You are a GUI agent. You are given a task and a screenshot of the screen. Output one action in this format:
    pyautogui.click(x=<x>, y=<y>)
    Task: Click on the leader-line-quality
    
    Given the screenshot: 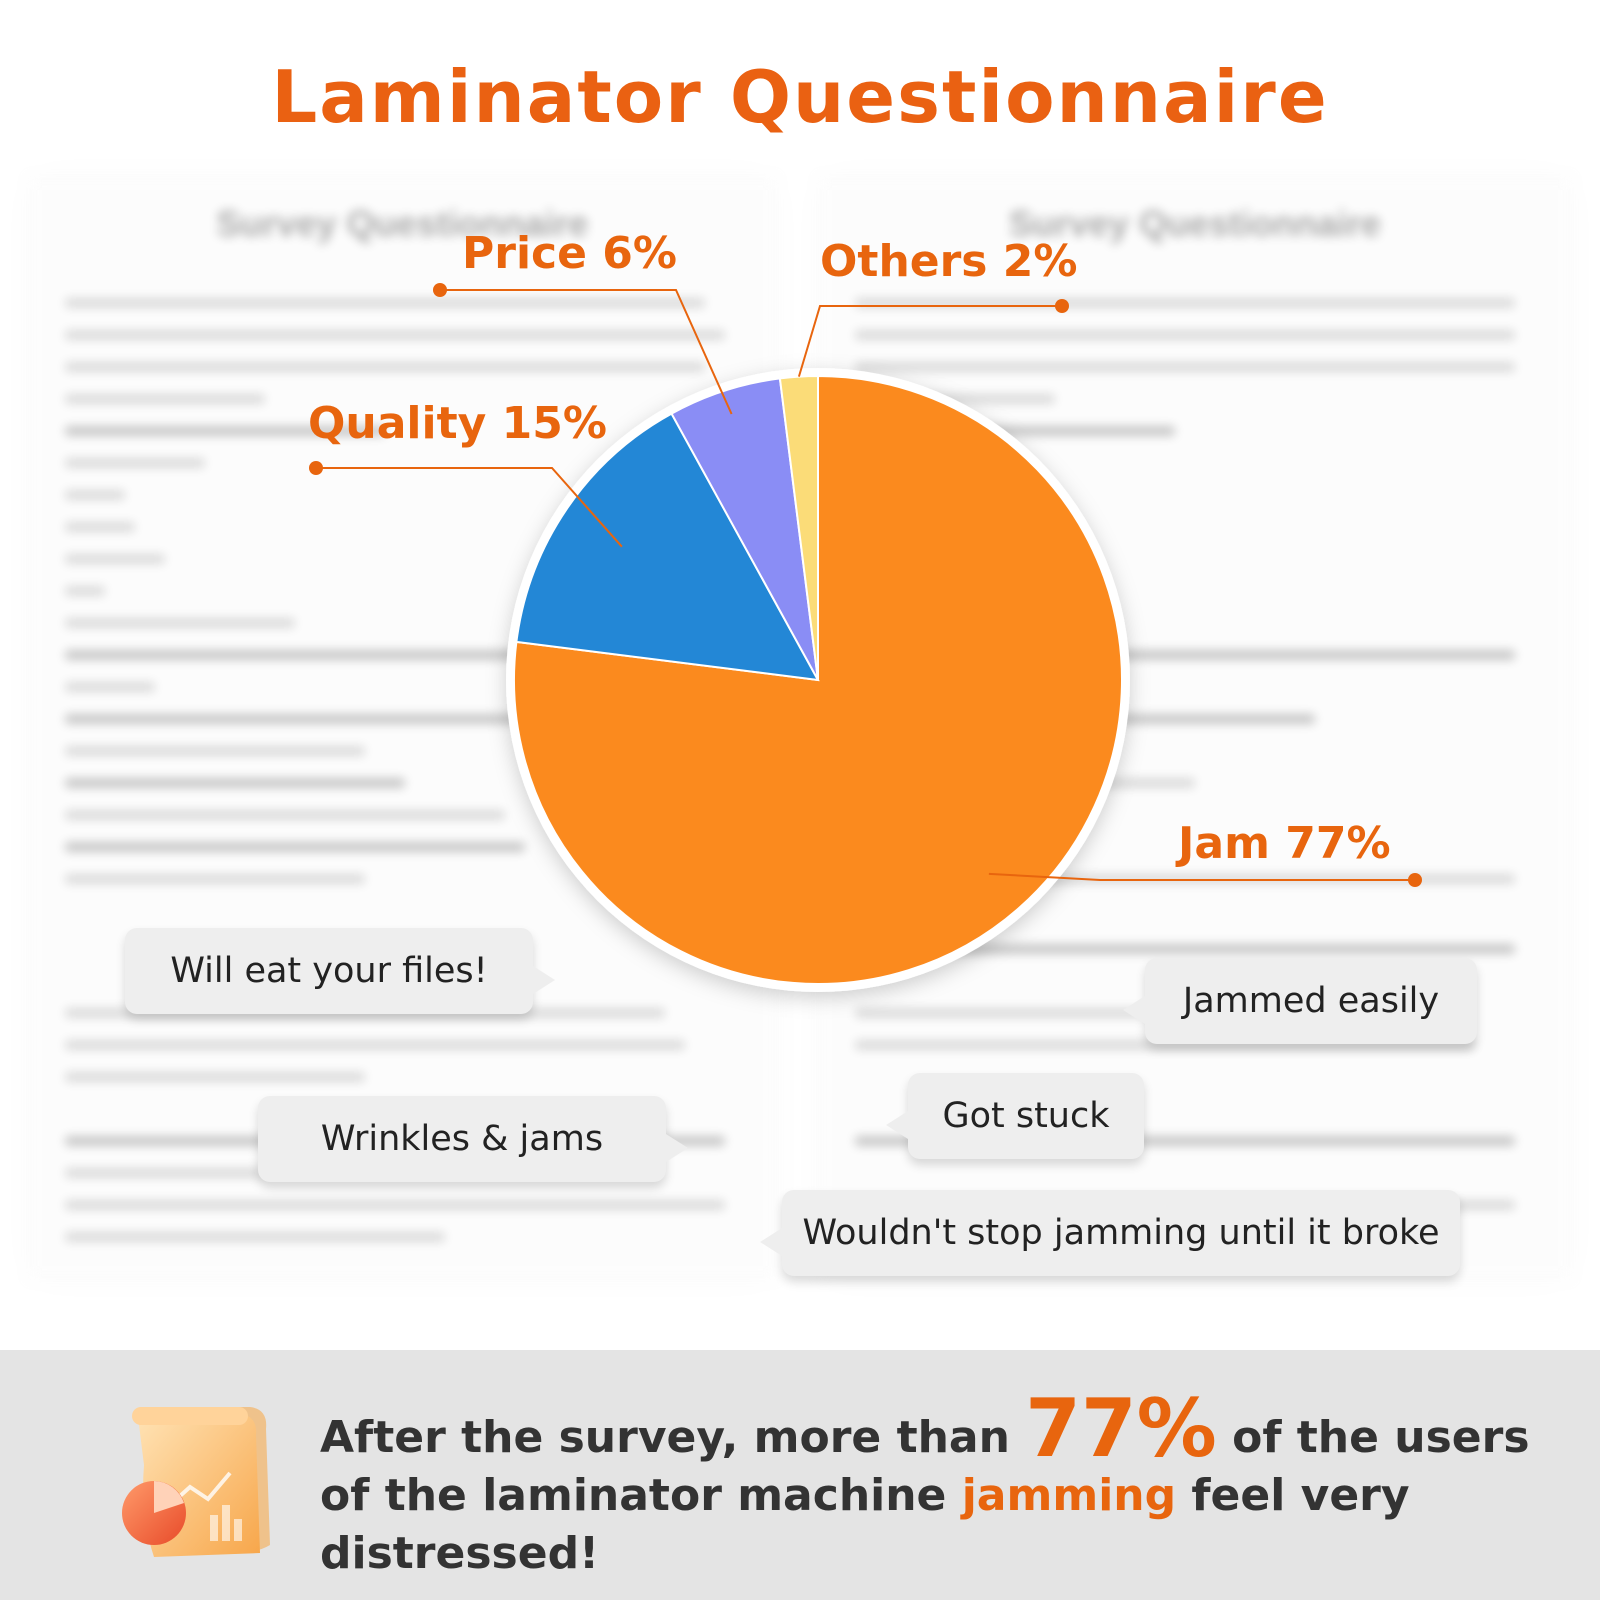 What is the action you would take?
    pyautogui.click(x=469, y=507)
    